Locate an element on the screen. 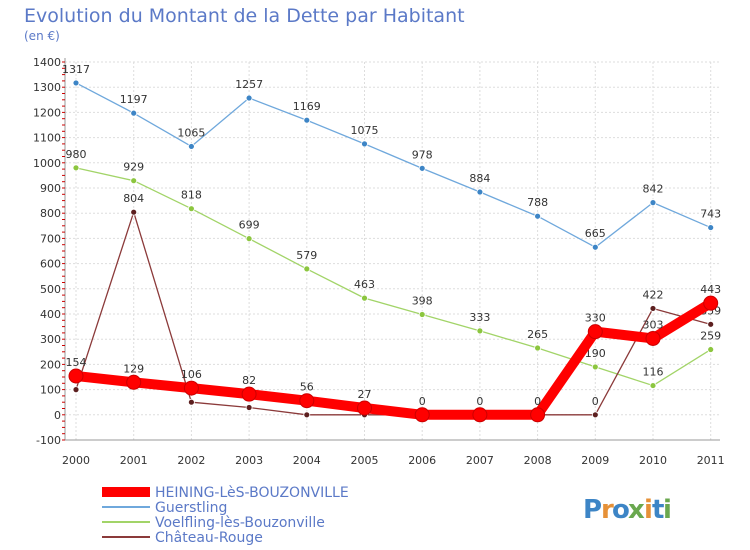 The width and height of the screenshot is (750, 550). x-tick-label: 2011 is located at coordinates (711, 460).